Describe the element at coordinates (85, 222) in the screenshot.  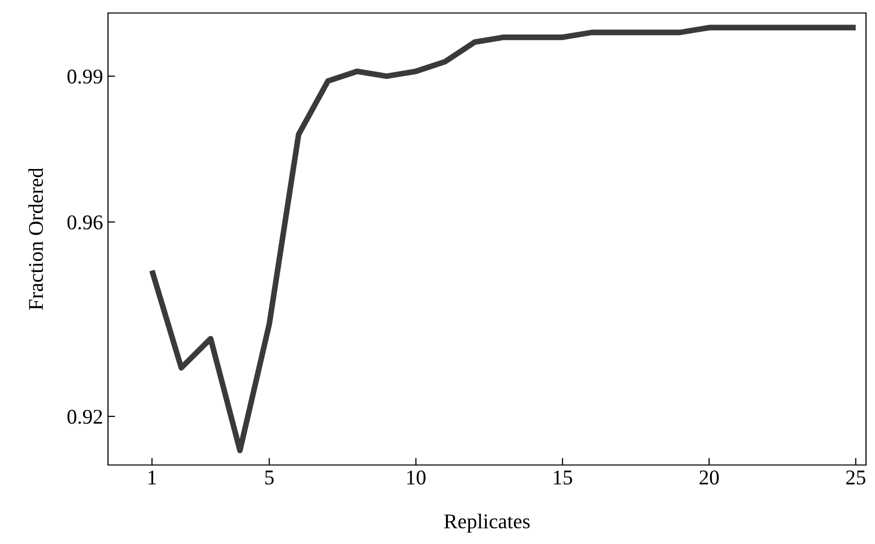
I see `y-tick-label: 0.96` at that location.